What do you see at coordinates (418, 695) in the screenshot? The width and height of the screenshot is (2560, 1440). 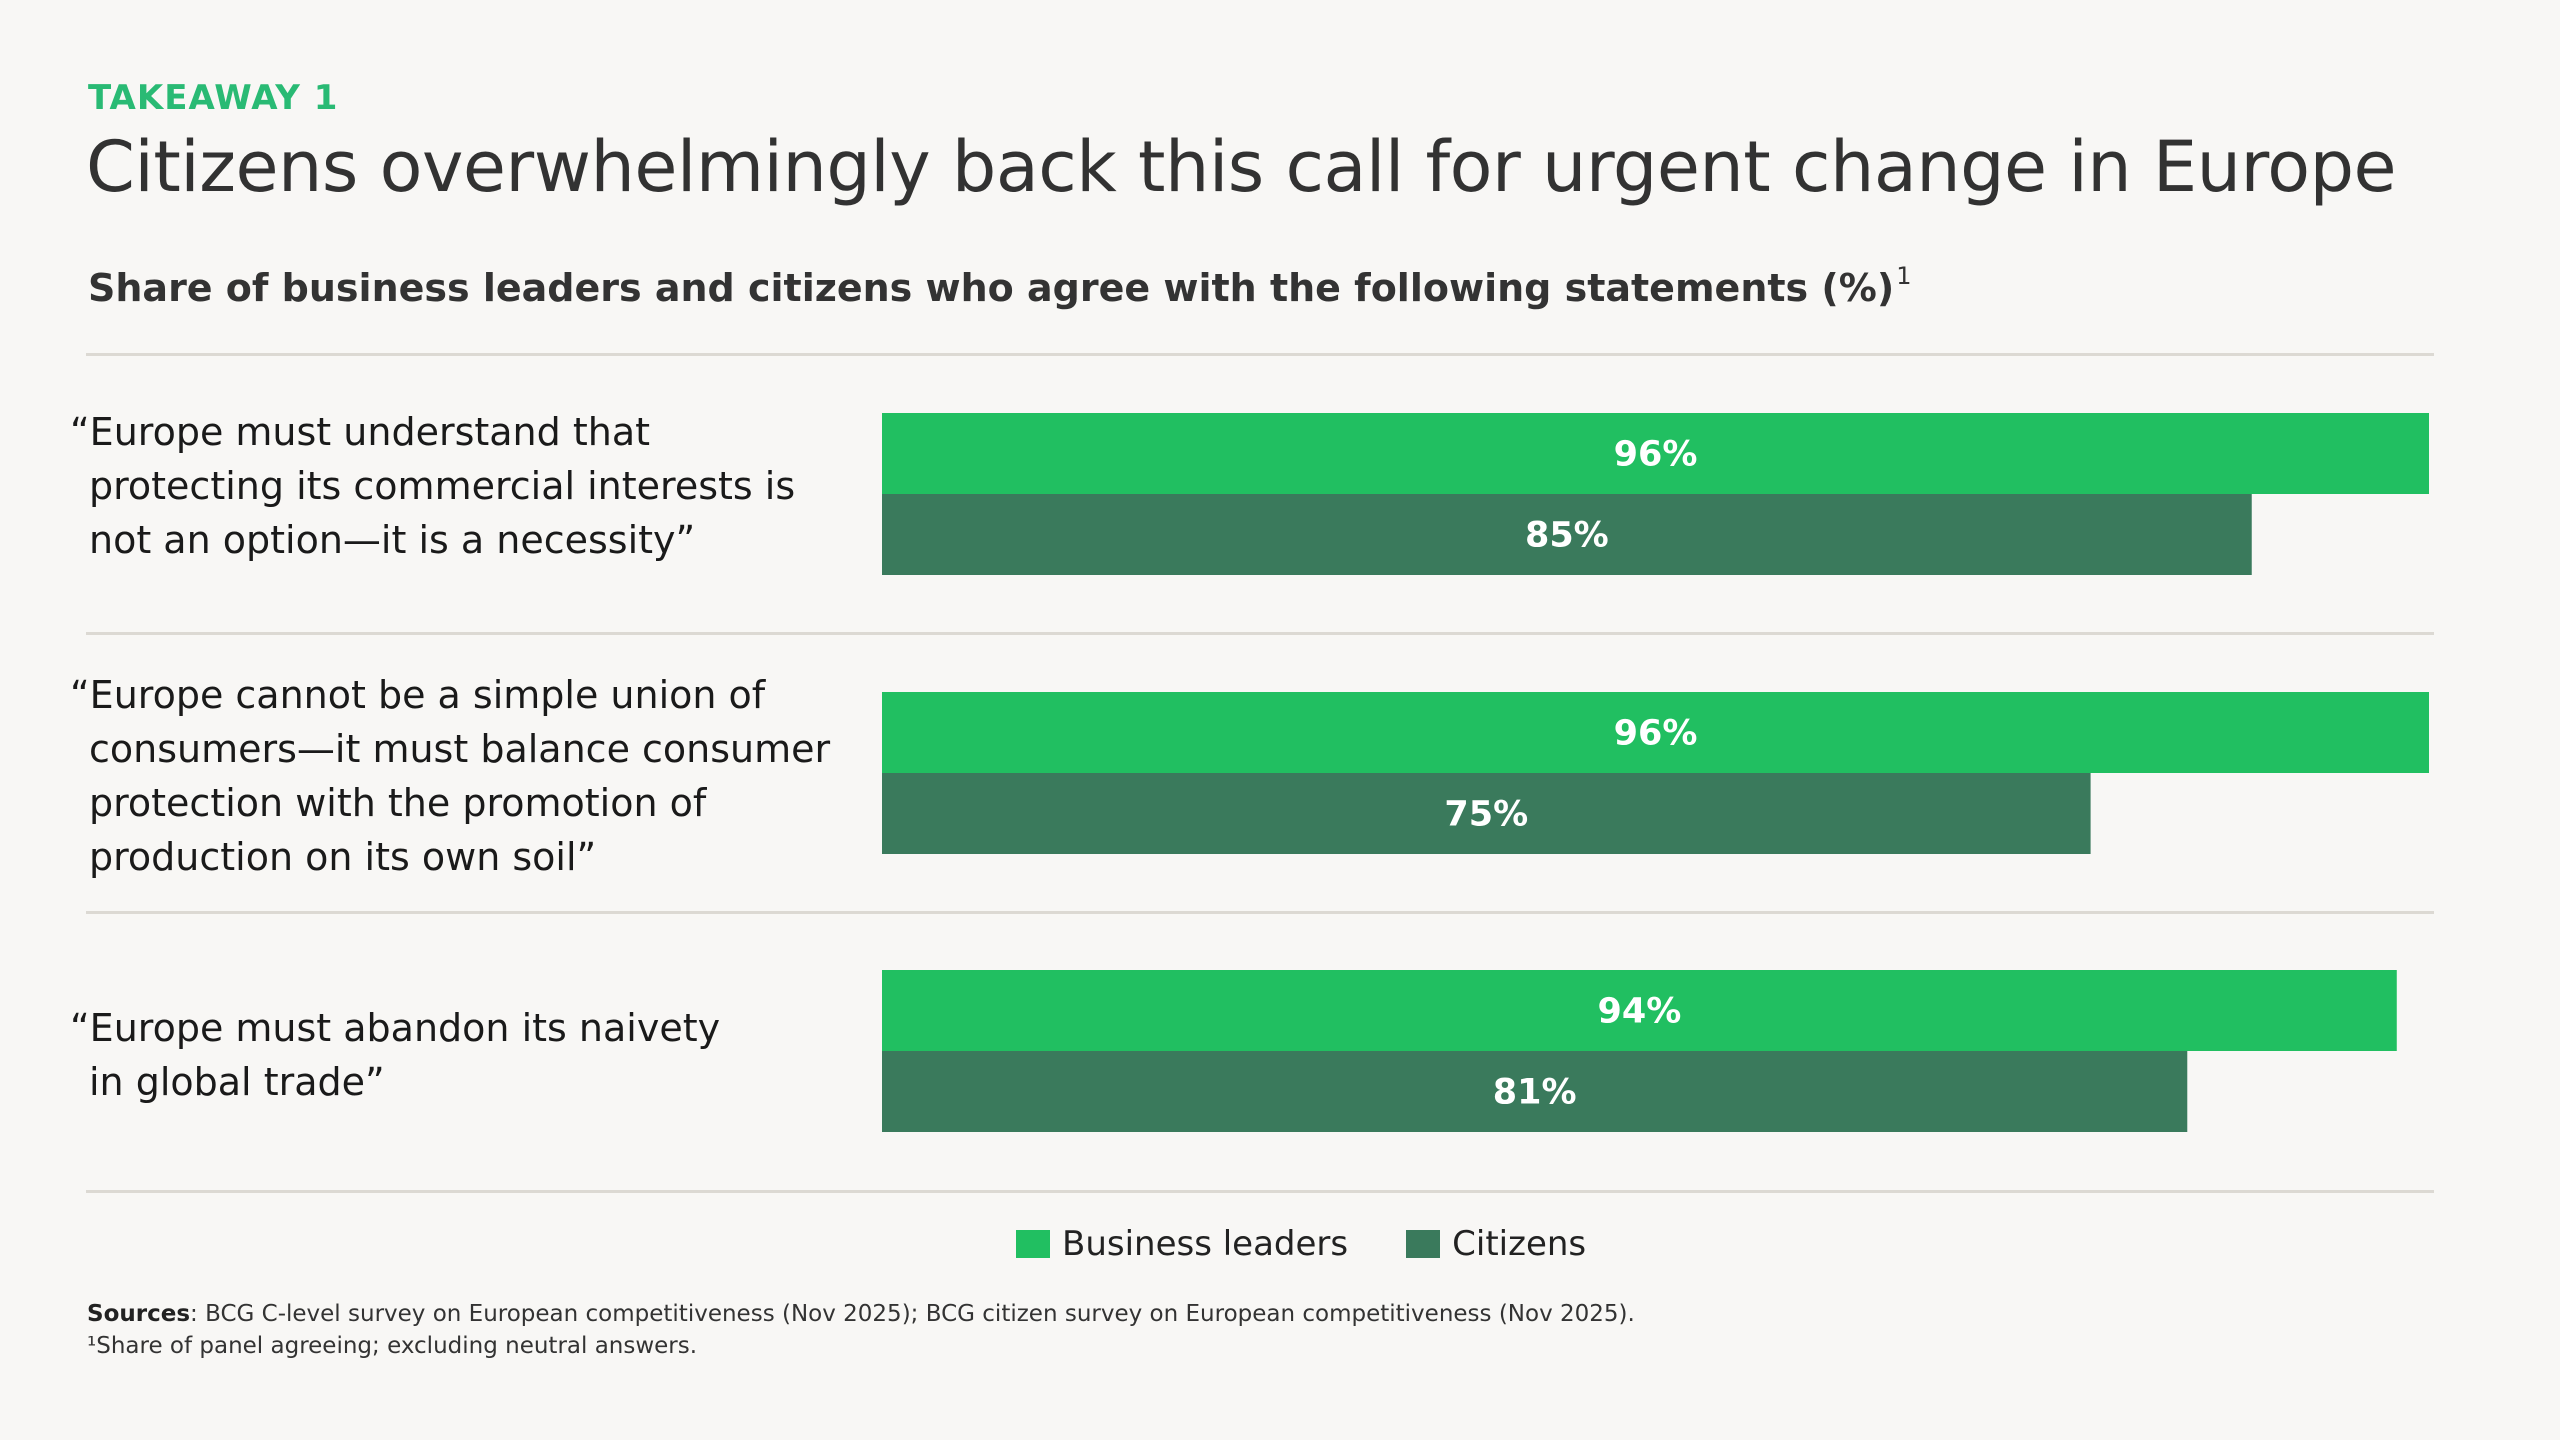 I see `statement-line: “Europe cannot be a simple union of` at bounding box center [418, 695].